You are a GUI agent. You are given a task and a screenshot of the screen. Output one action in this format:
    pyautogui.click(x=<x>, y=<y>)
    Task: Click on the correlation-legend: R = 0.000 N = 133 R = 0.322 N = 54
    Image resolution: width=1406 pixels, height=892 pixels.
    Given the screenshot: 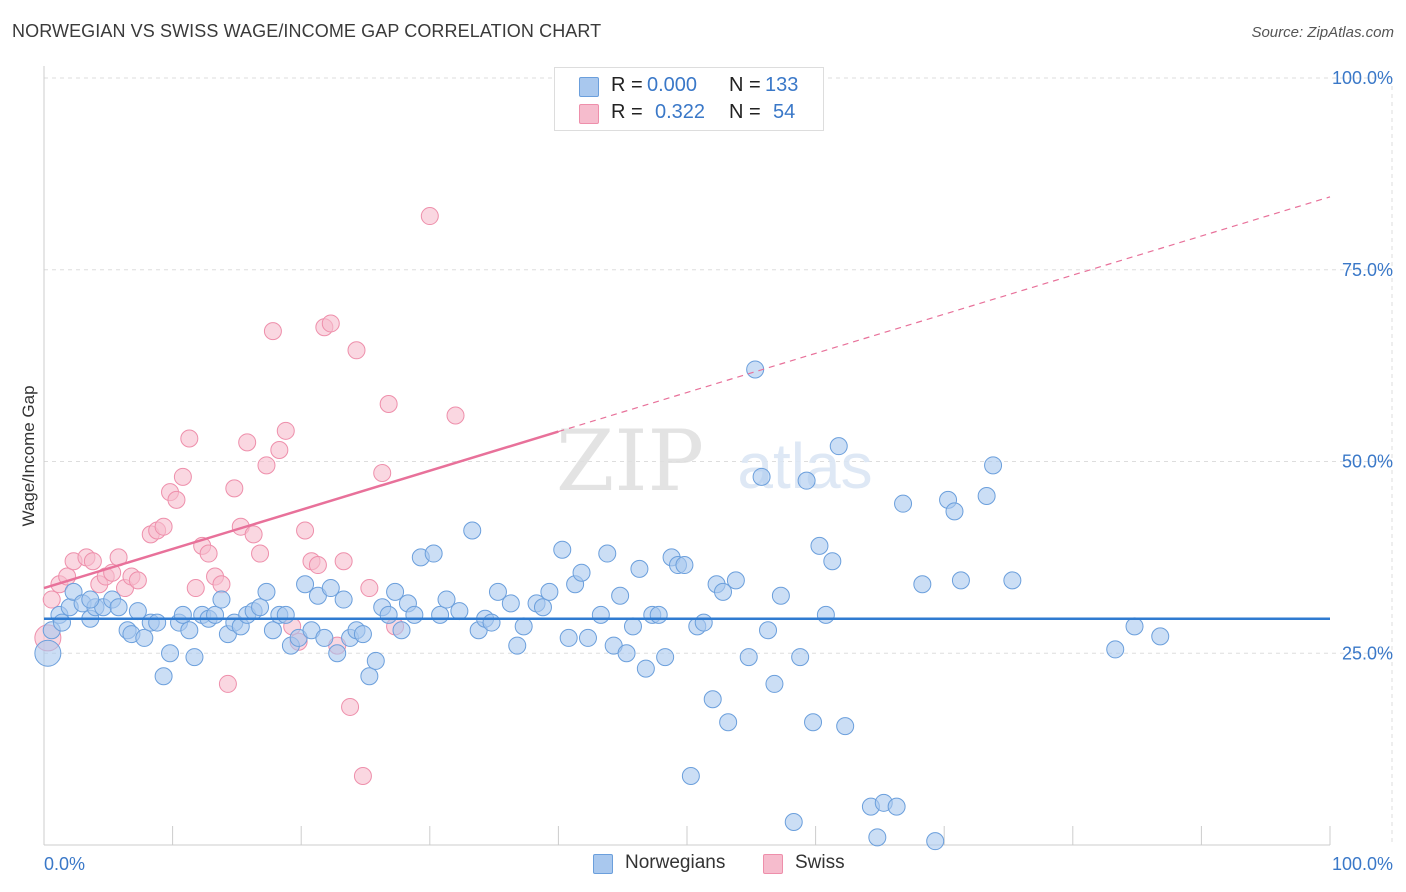 What is the action you would take?
    pyautogui.click(x=689, y=99)
    